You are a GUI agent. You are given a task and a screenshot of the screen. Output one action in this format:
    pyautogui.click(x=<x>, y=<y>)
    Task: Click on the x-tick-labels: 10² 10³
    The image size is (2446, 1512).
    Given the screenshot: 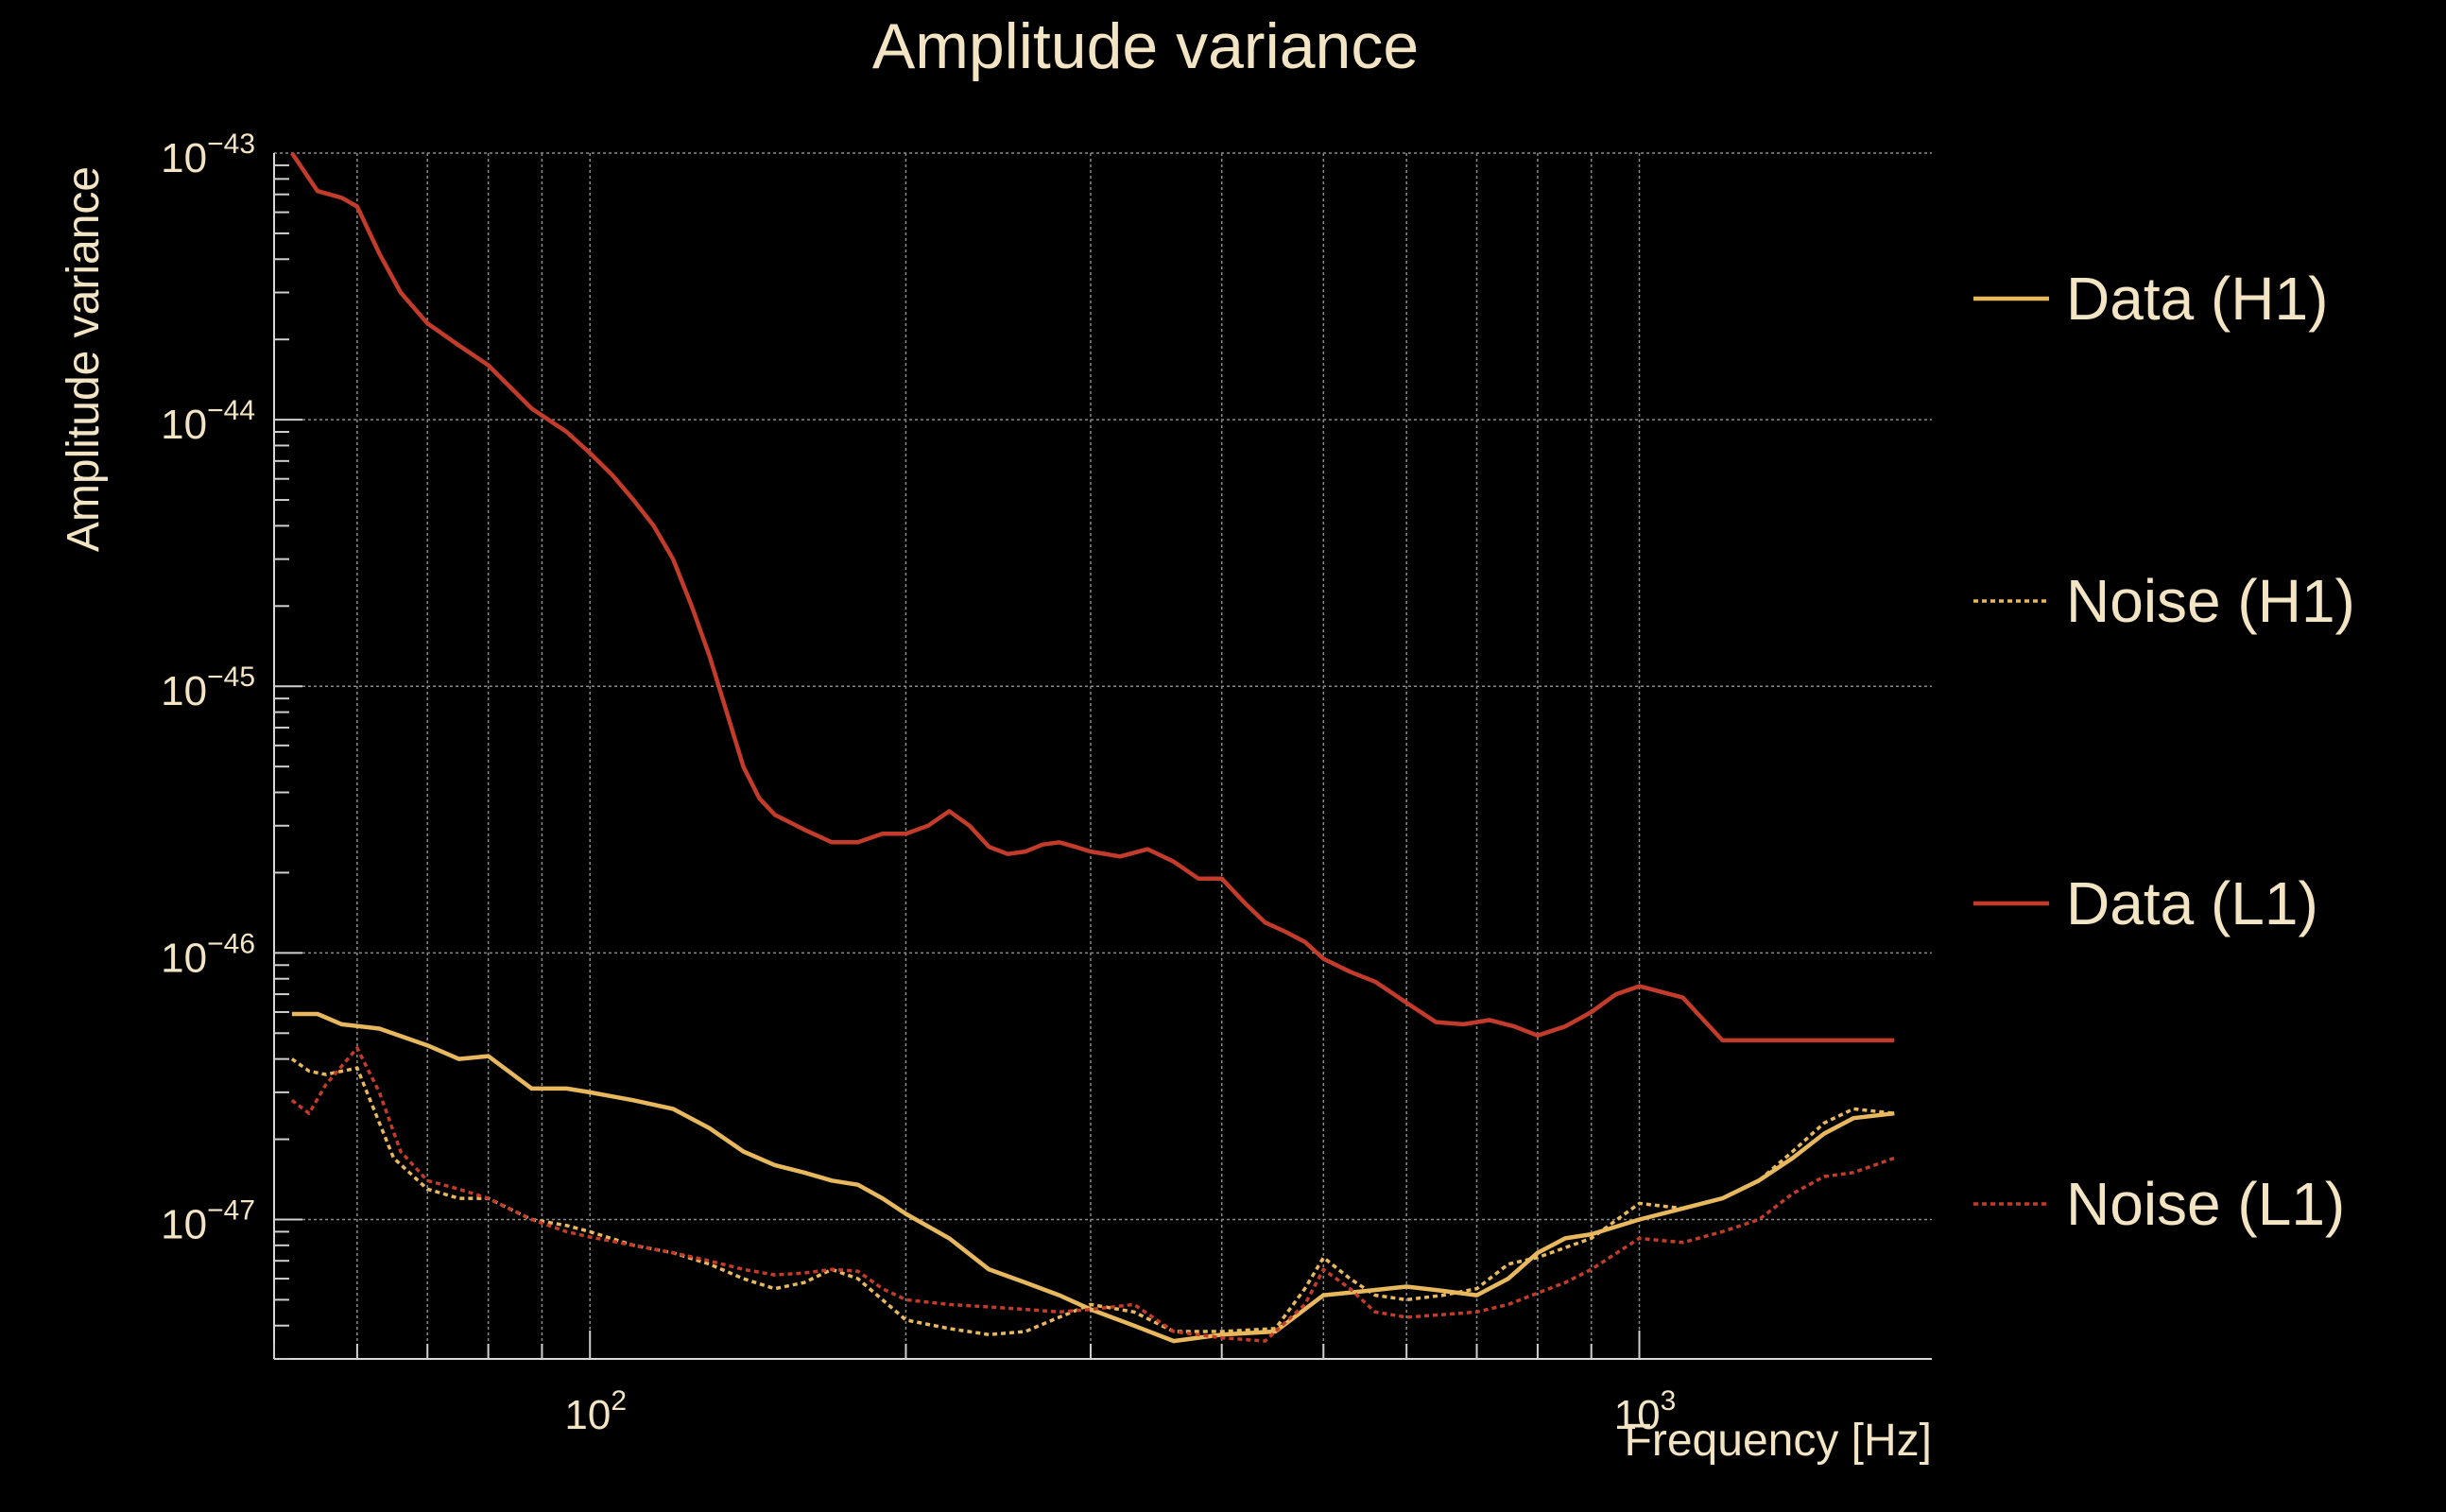 What is the action you would take?
    pyautogui.click(x=1120, y=1411)
    